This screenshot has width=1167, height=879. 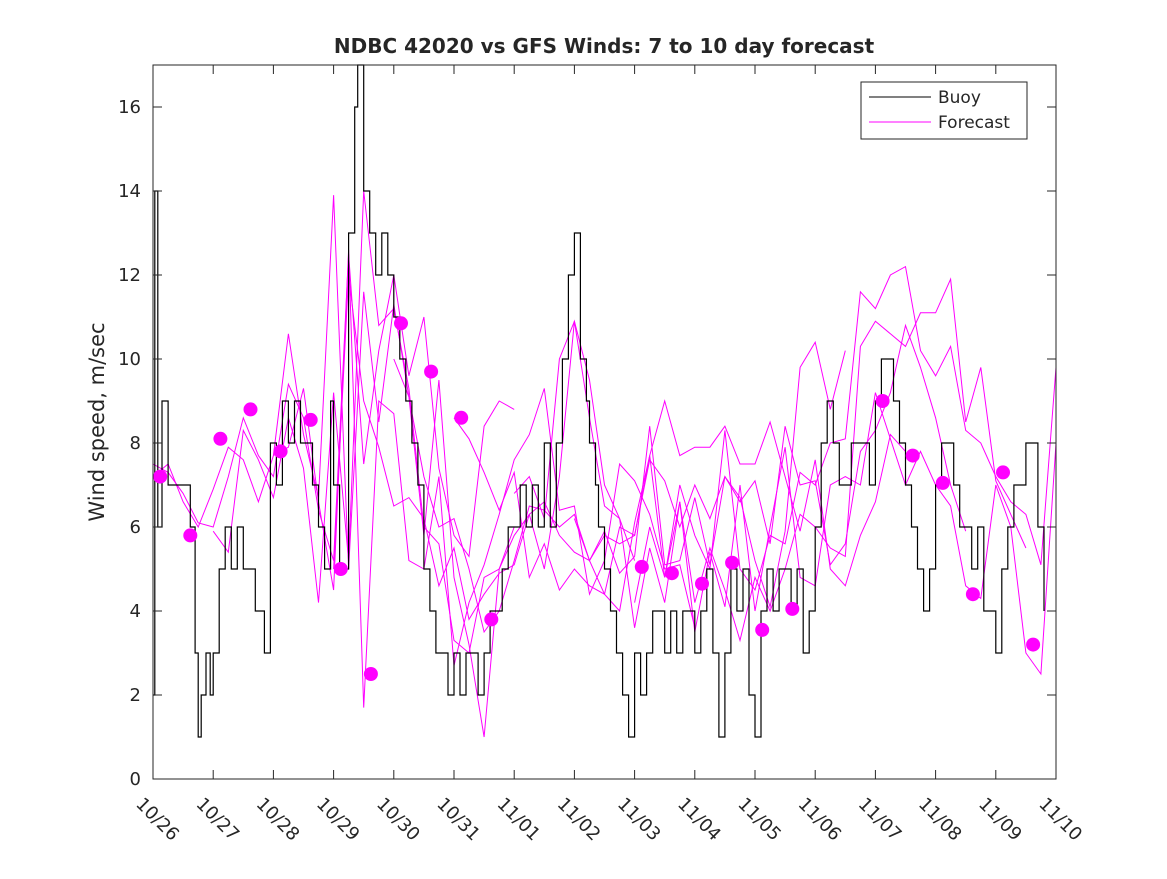 What do you see at coordinates (135, 527) in the screenshot?
I see `y-tick-label: 6` at bounding box center [135, 527].